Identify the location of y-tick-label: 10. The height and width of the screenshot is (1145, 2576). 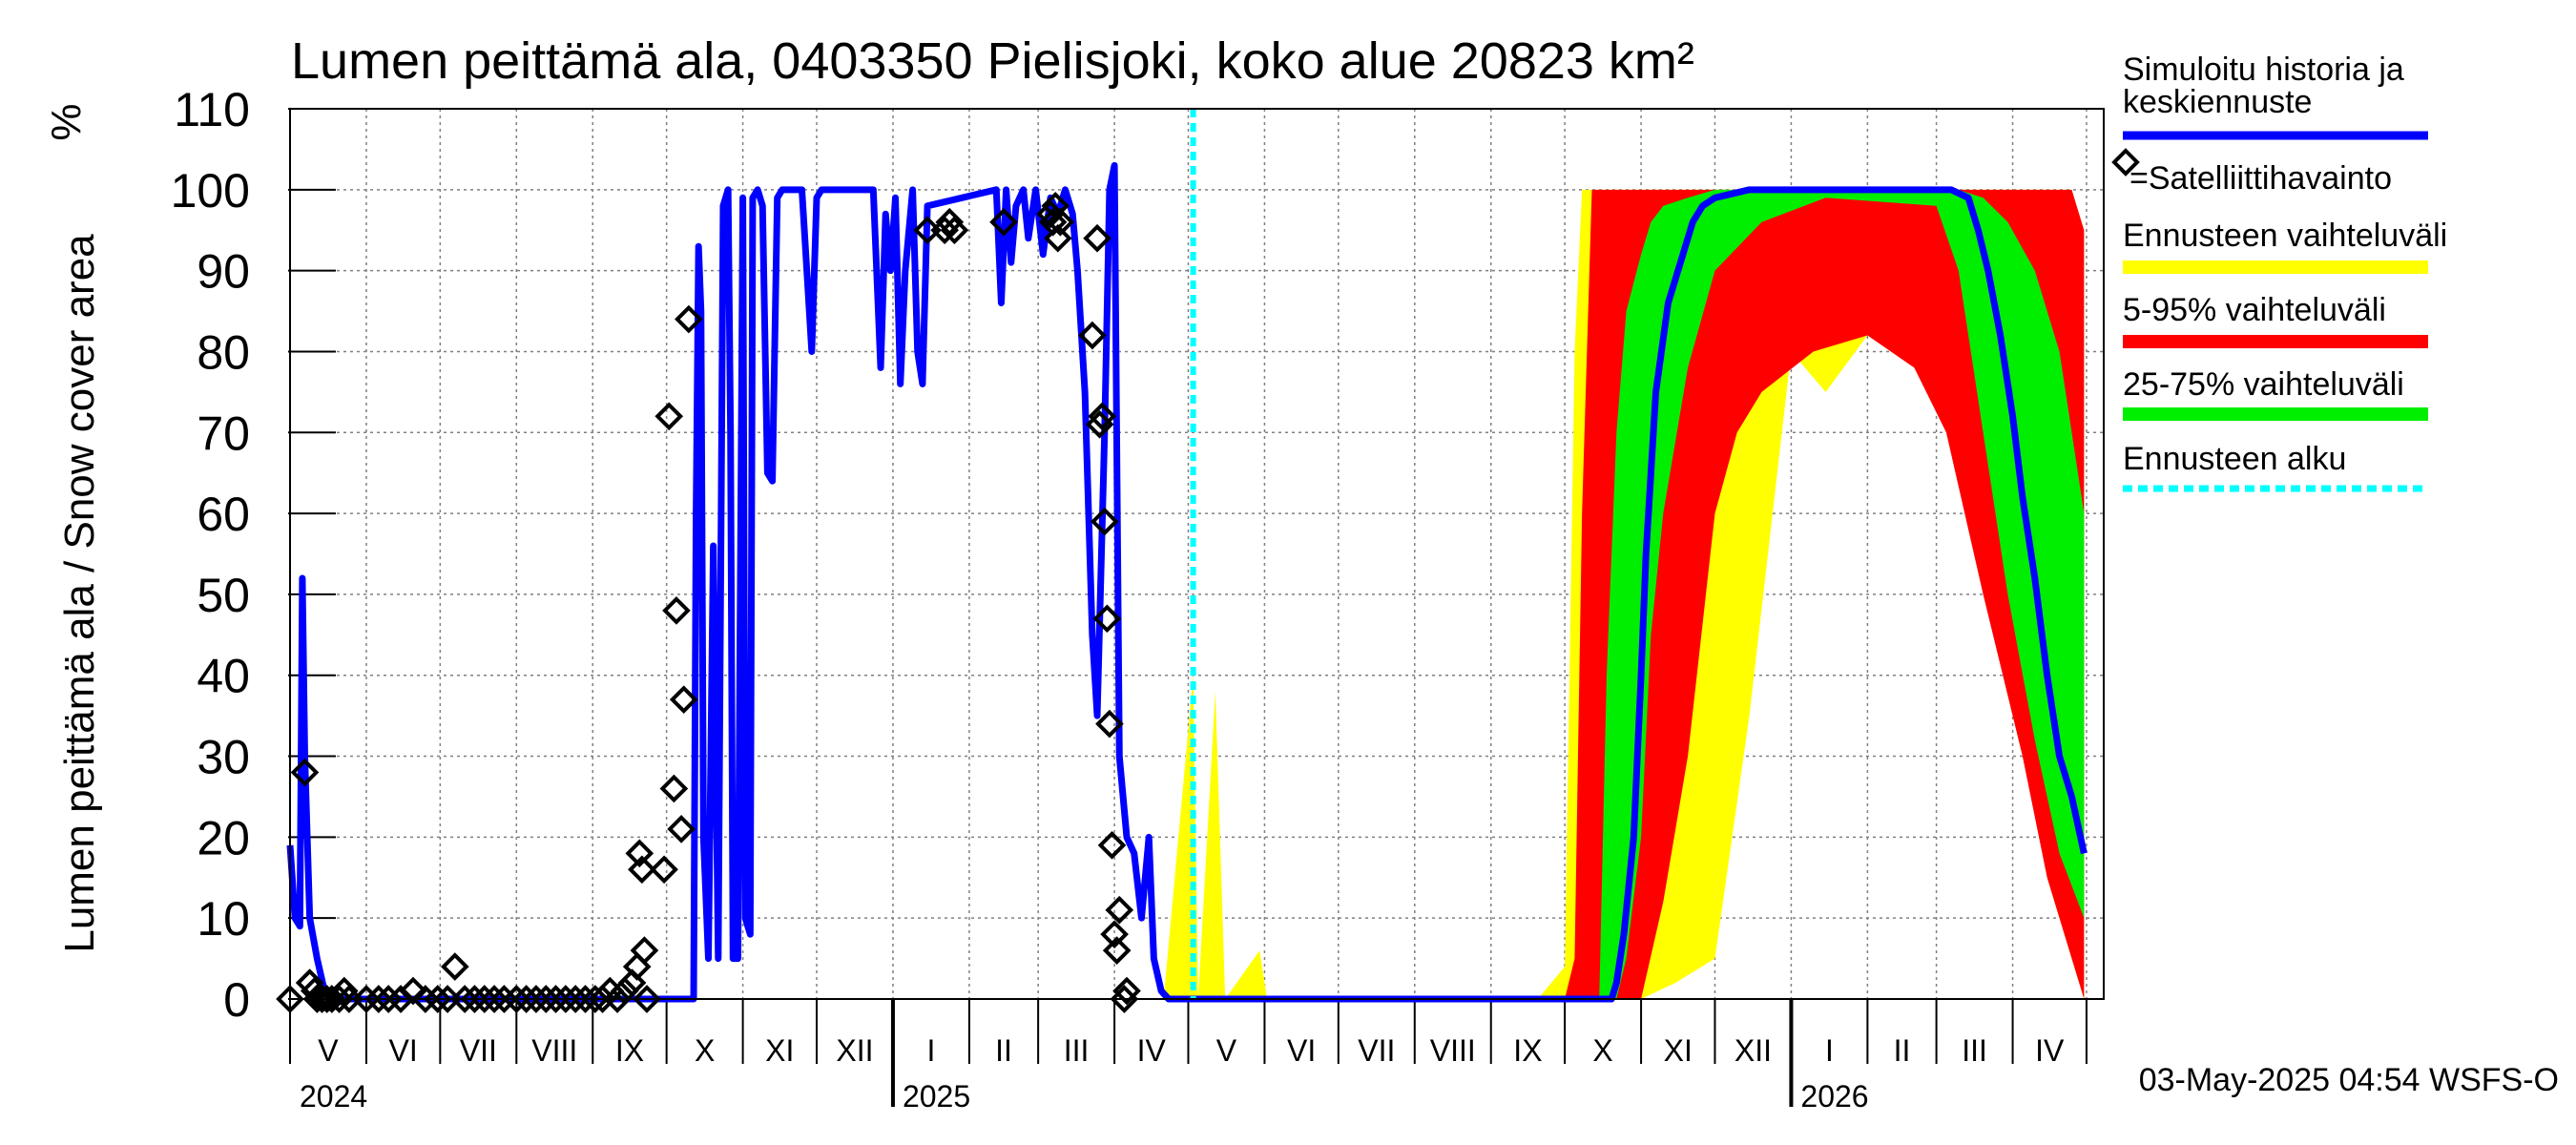
(223, 919).